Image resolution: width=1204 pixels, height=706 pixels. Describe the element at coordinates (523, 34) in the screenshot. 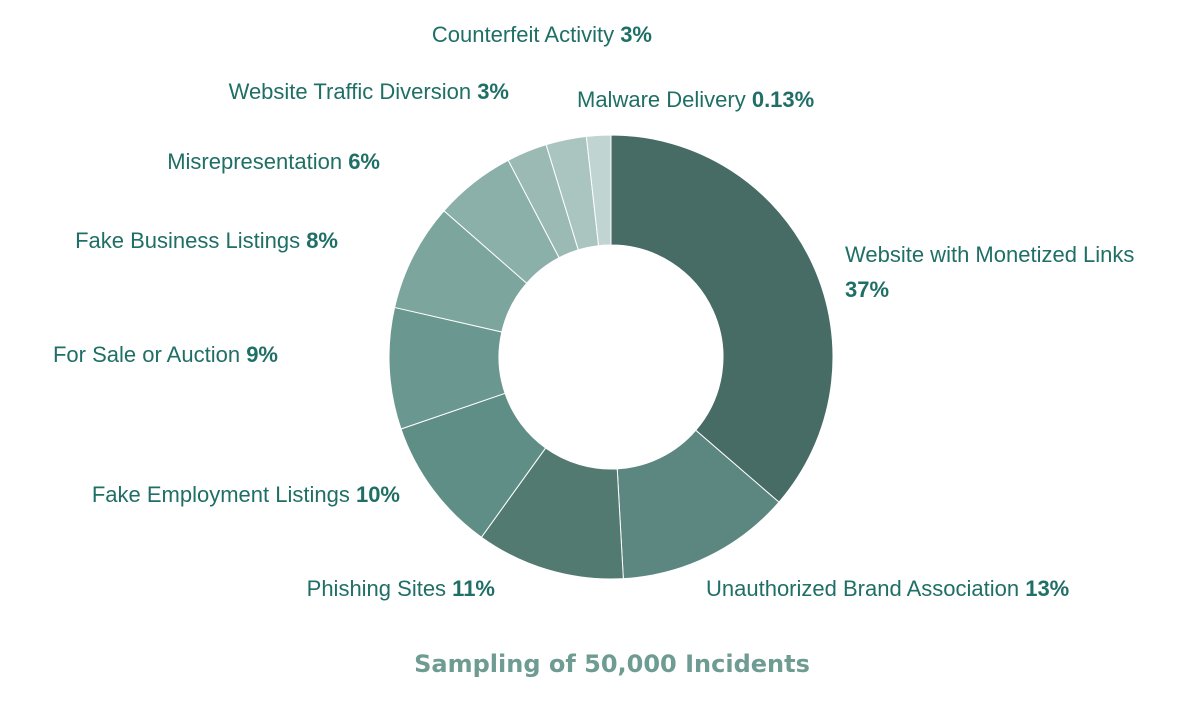

I see `slice-label-name: Counterfeit Activity` at that location.